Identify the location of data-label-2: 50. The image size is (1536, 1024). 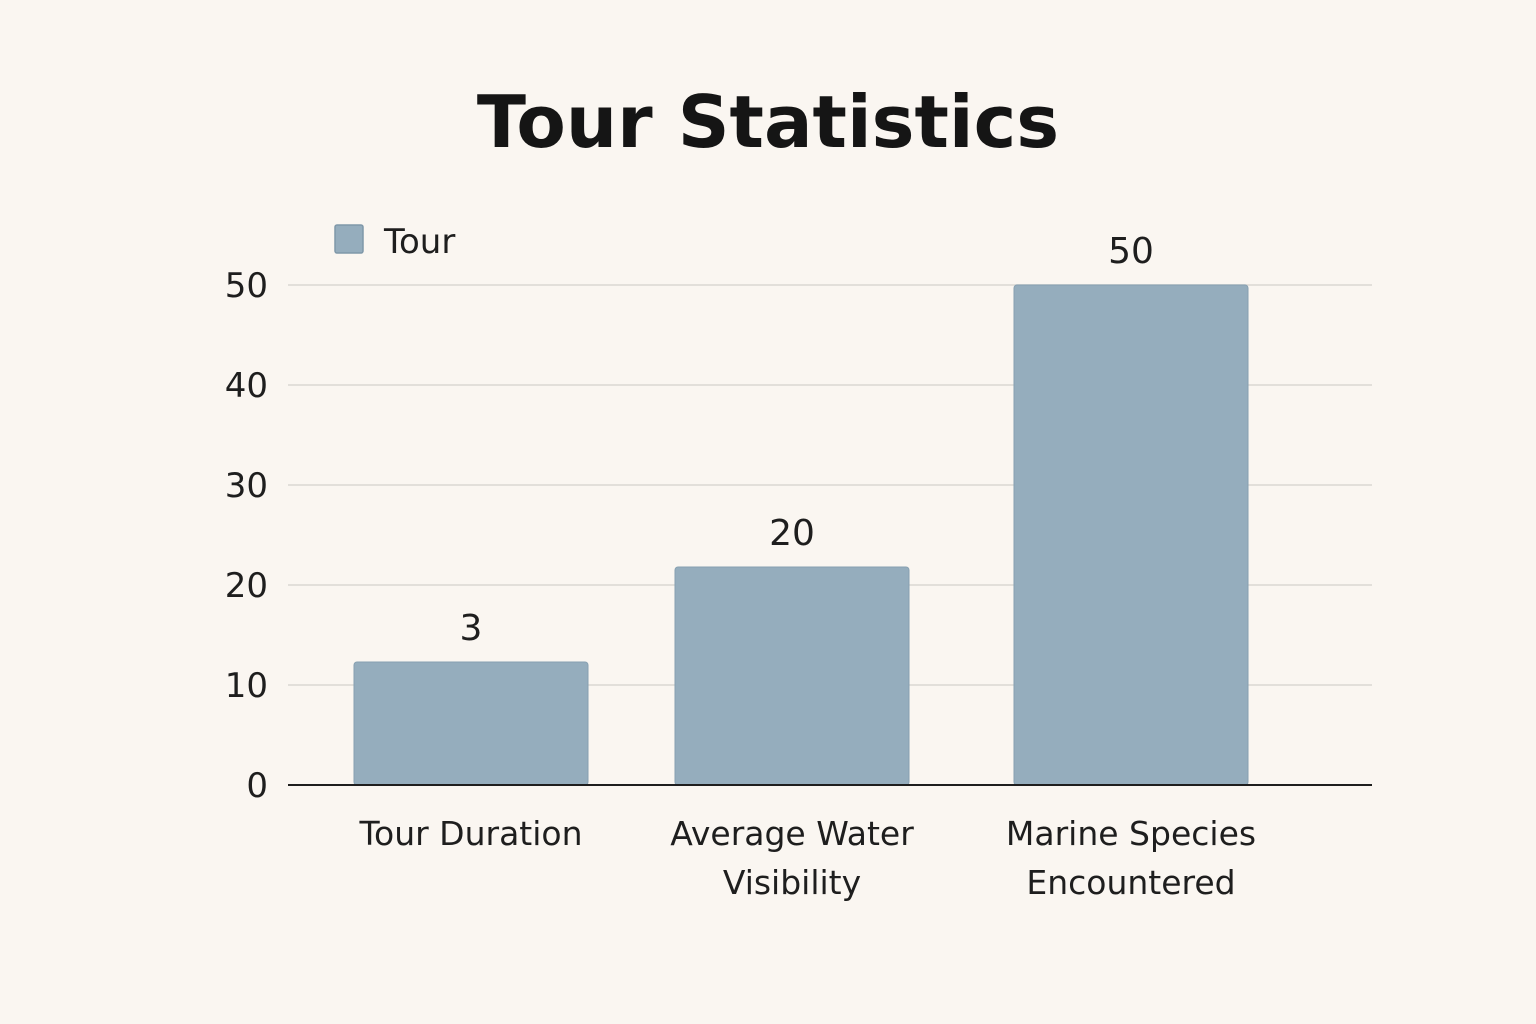
(1131, 251).